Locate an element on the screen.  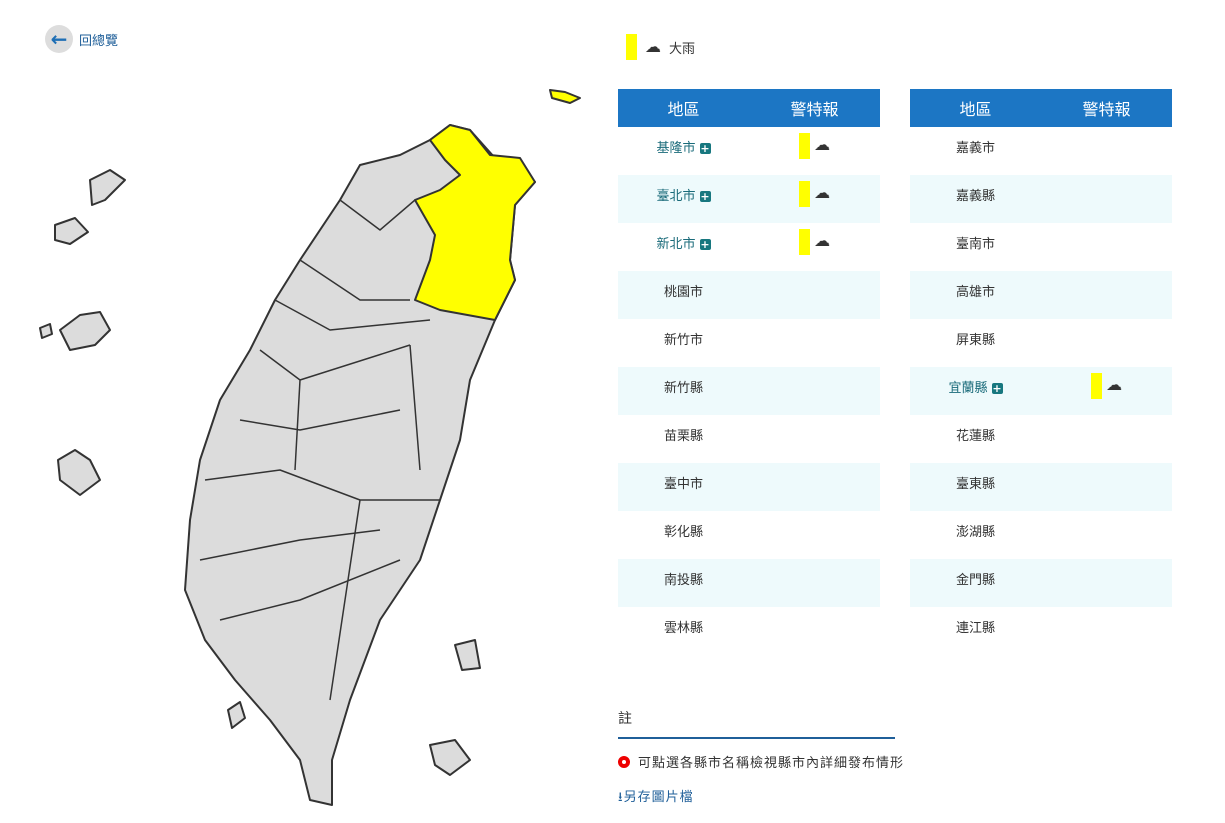
region-cell: 新北市 + is located at coordinates (683, 247).